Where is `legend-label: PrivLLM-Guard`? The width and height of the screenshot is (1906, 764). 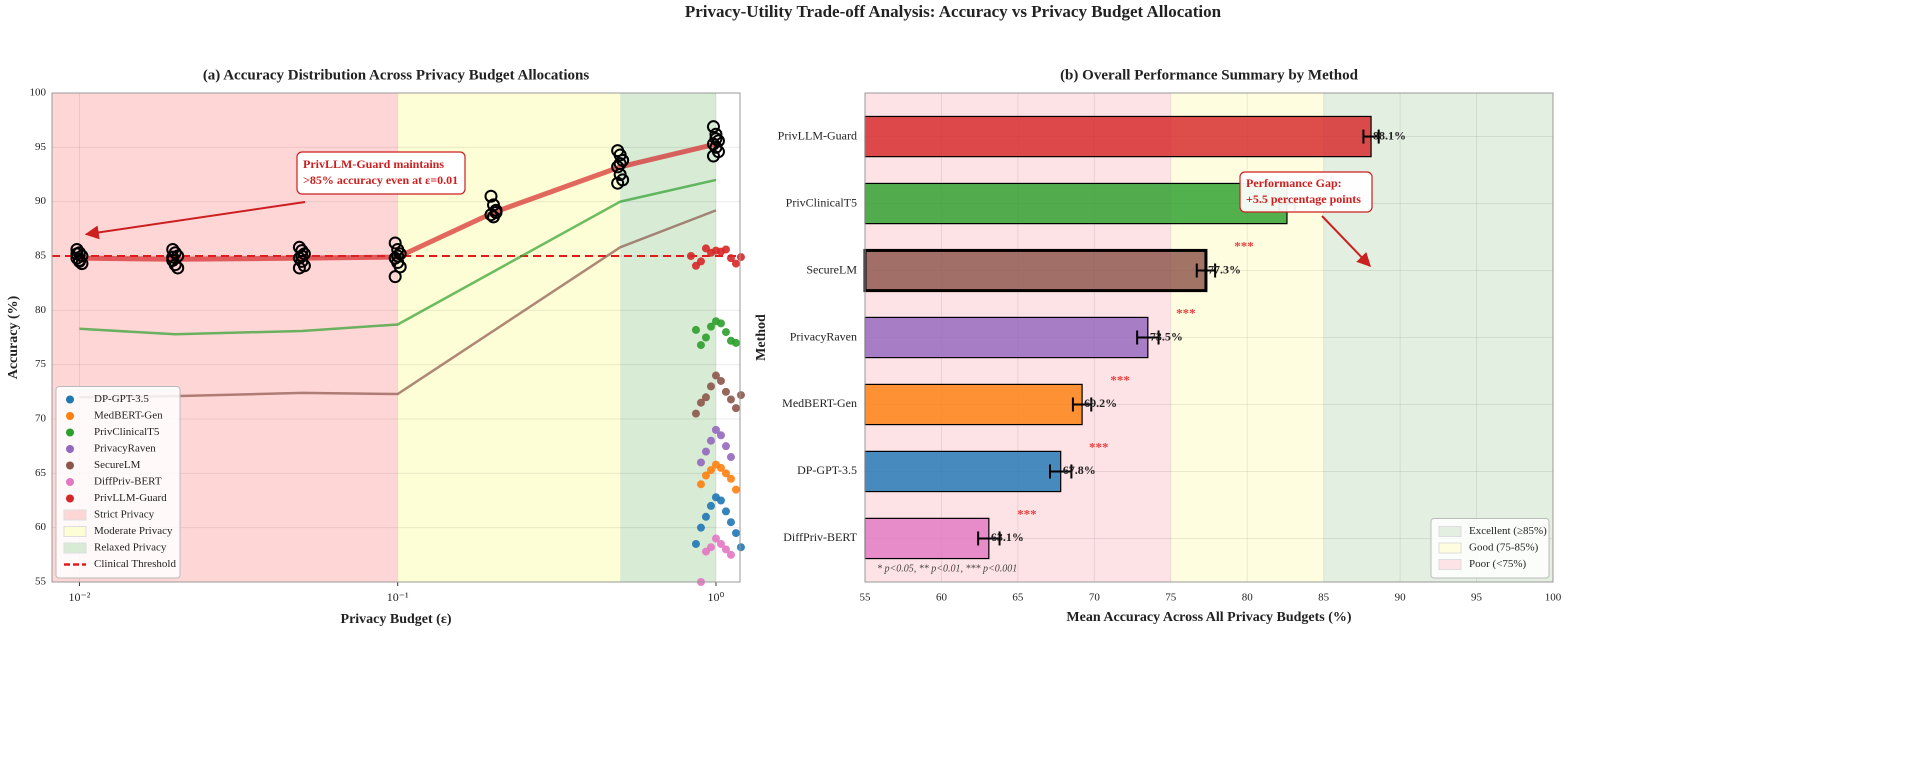 legend-label: PrivLLM-Guard is located at coordinates (130, 498).